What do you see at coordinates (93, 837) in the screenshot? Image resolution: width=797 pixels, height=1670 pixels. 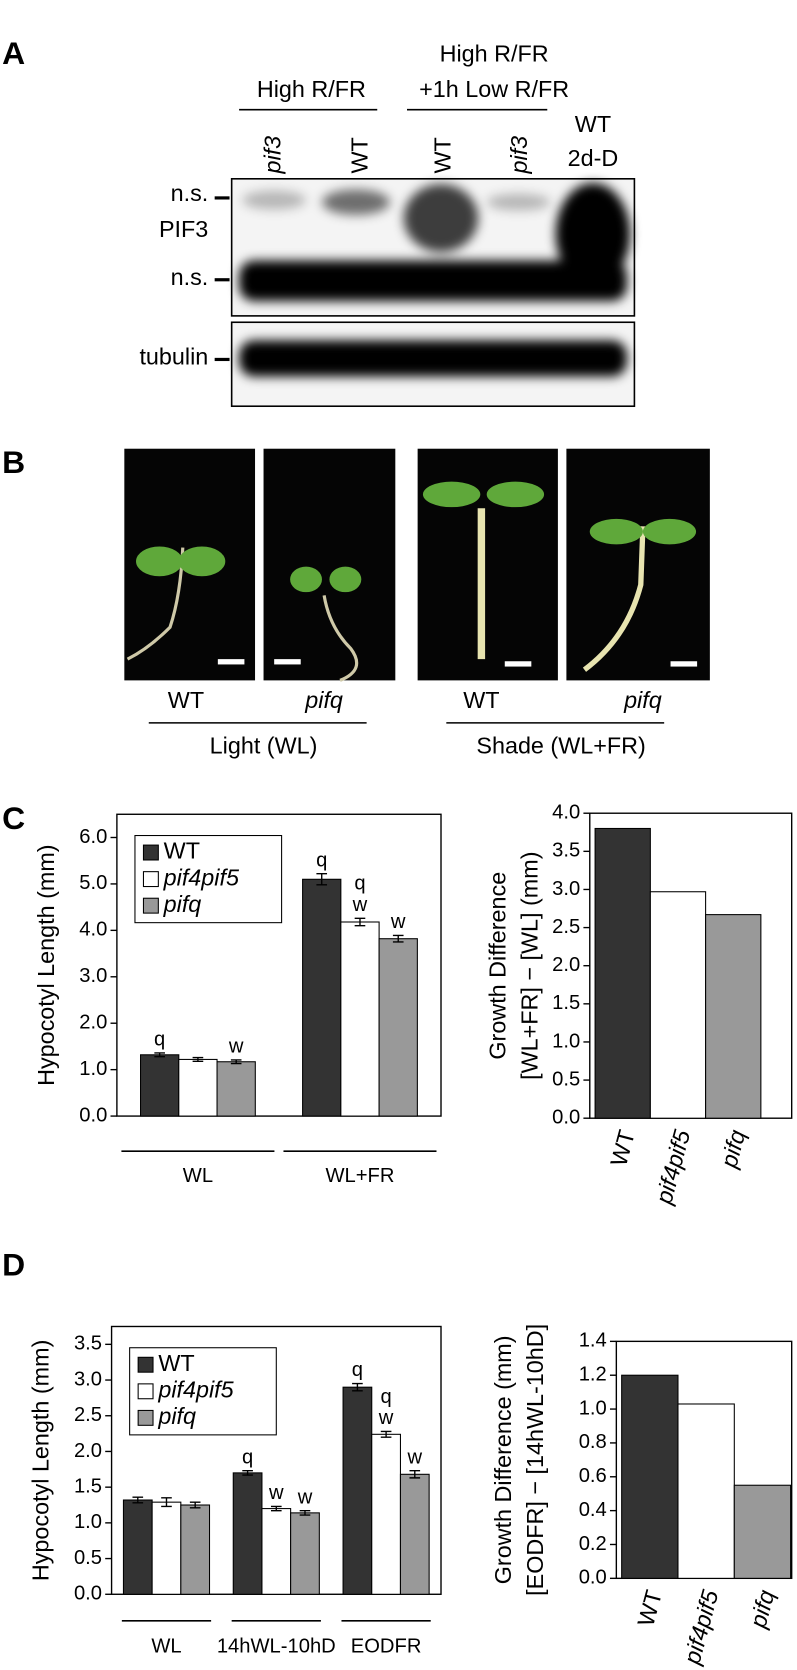 I see `y-tick-label: 6.0` at bounding box center [93, 837].